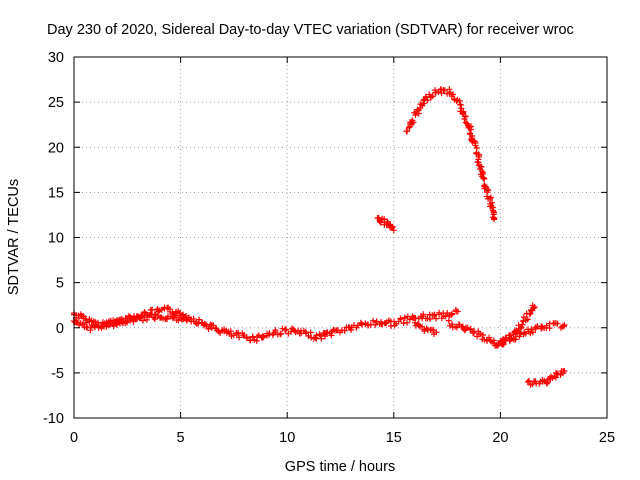  What do you see at coordinates (394, 438) in the screenshot?
I see `x-tick-label: 15` at bounding box center [394, 438].